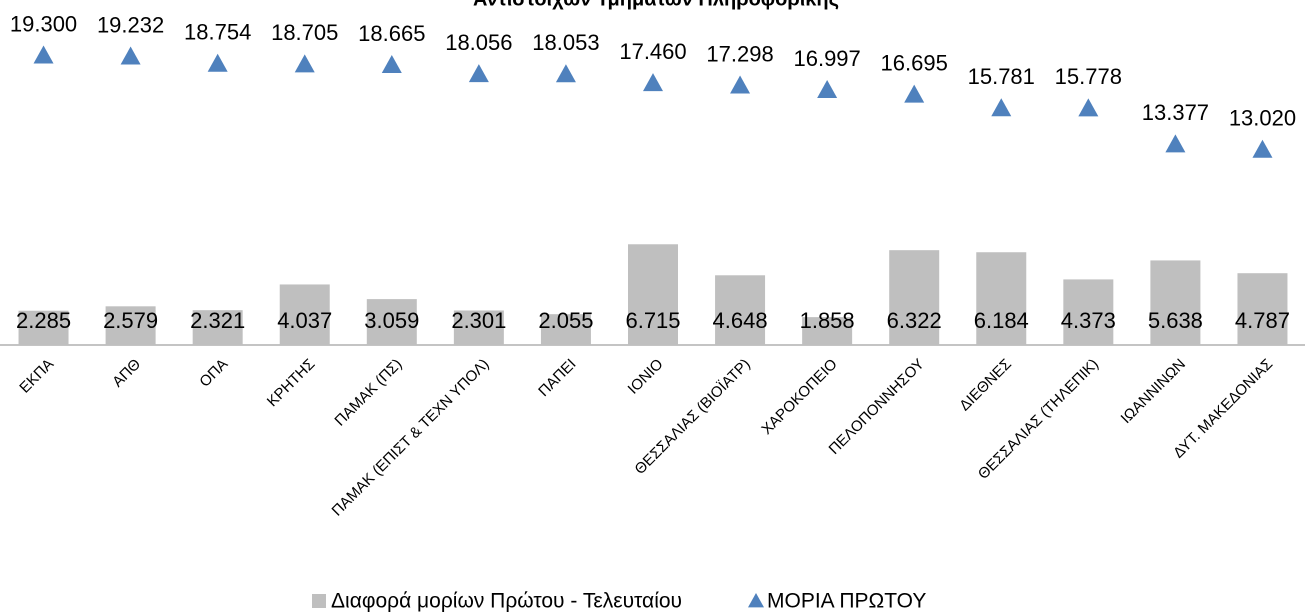 This screenshot has height=616, width=1312. What do you see at coordinates (1088, 76) in the screenshot?
I see `data-label: 15.778` at bounding box center [1088, 76].